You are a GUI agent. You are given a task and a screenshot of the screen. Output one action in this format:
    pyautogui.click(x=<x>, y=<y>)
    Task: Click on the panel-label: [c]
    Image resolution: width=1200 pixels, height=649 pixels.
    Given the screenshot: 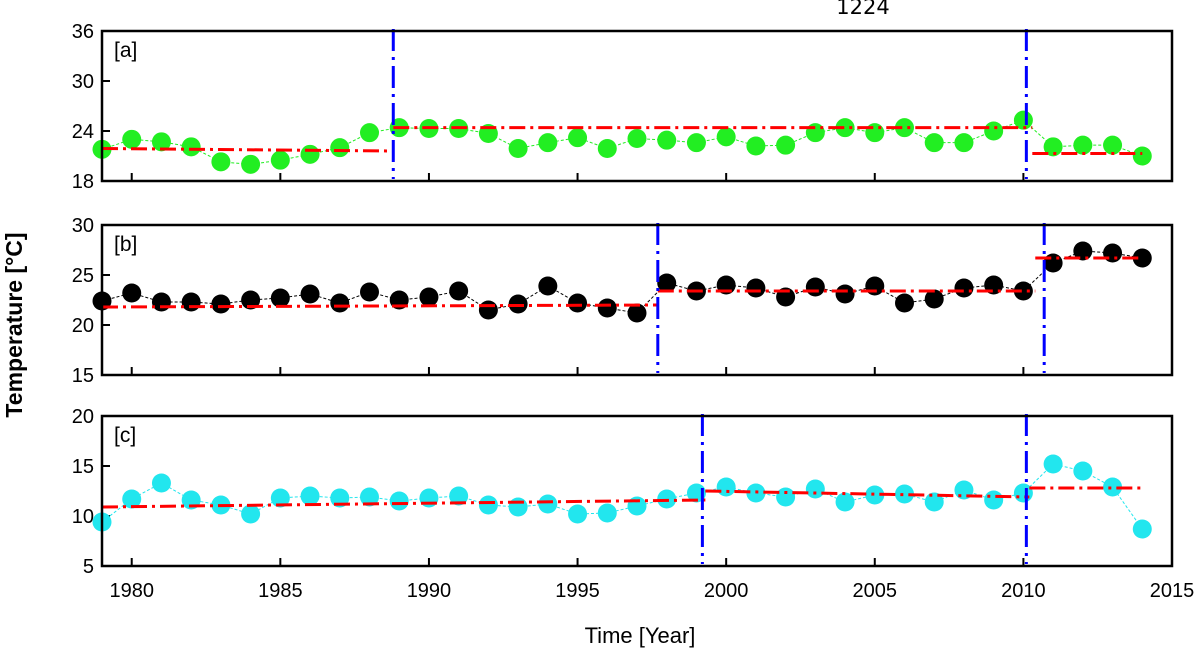 What is the action you would take?
    pyautogui.click(x=125, y=435)
    